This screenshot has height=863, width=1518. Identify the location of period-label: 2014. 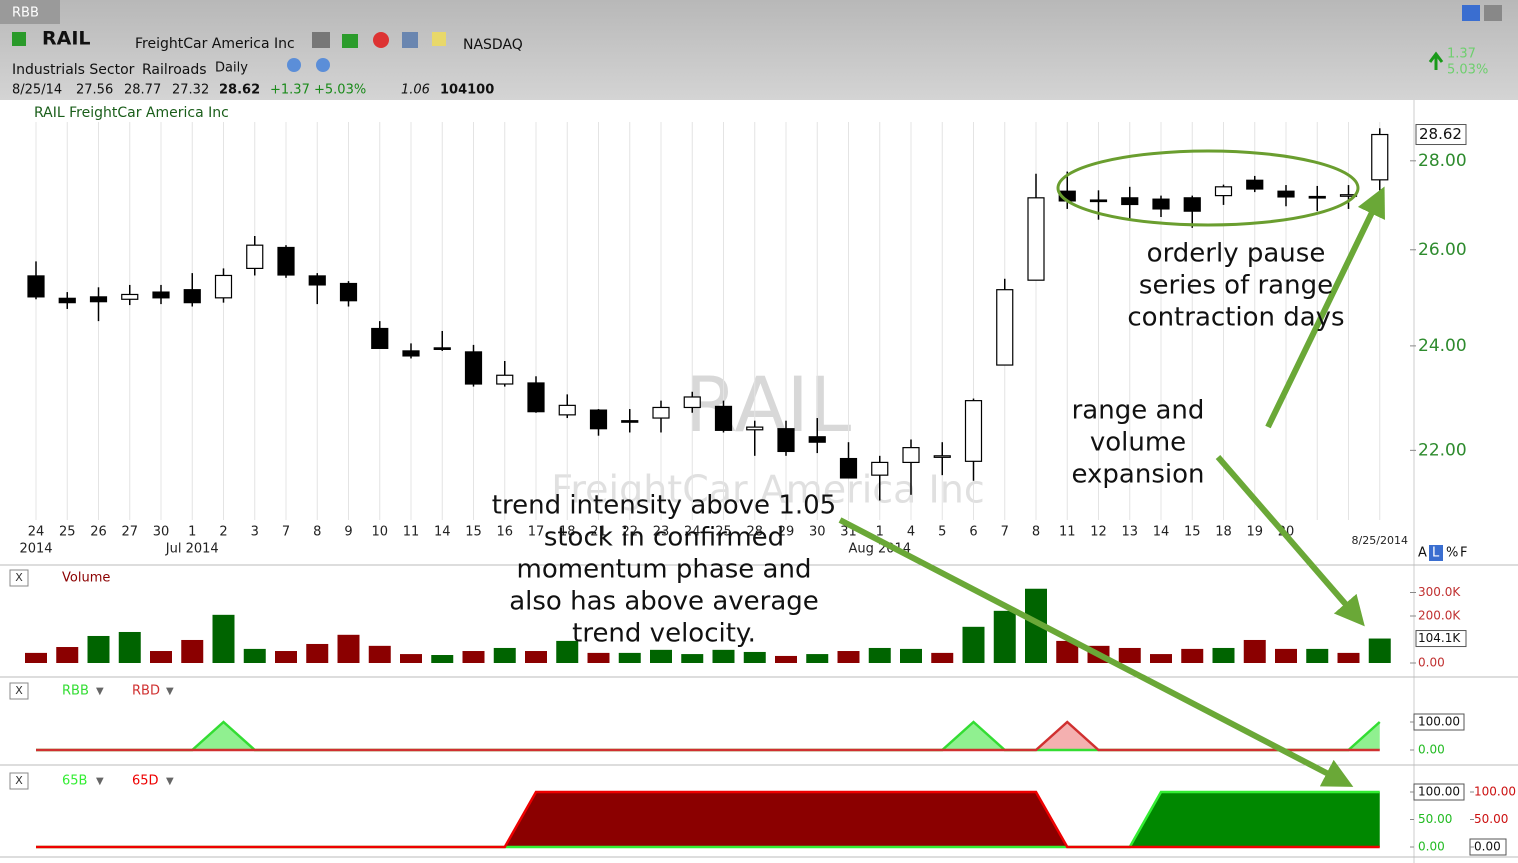
(35, 549).